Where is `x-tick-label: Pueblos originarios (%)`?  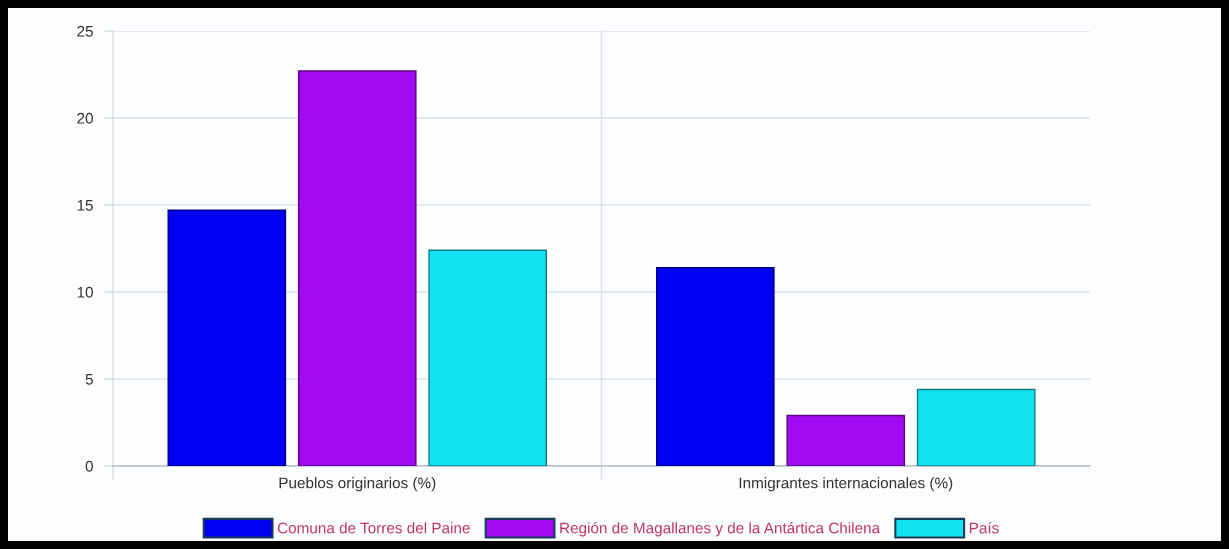 x-tick-label: Pueblos originarios (%) is located at coordinates (357, 484).